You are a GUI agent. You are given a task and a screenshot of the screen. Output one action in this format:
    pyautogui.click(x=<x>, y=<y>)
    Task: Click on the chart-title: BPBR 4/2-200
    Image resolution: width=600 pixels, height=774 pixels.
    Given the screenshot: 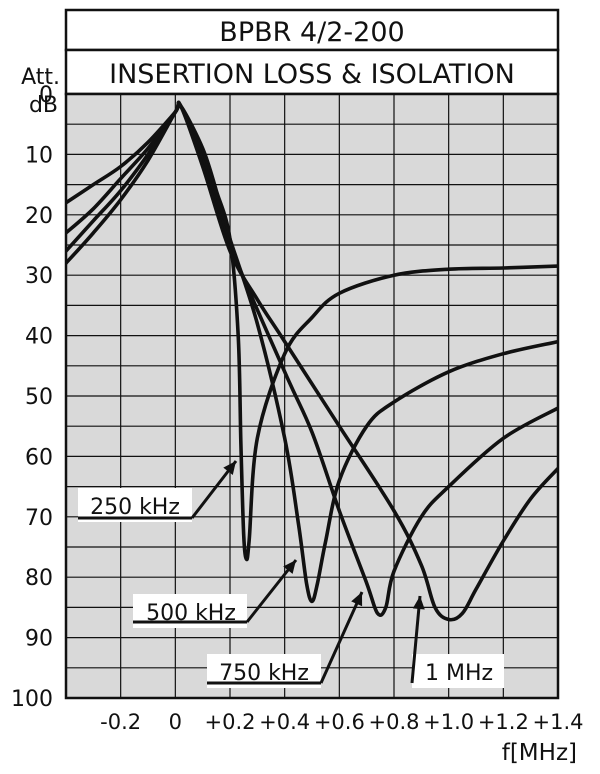 What is the action you would take?
    pyautogui.click(x=311, y=32)
    